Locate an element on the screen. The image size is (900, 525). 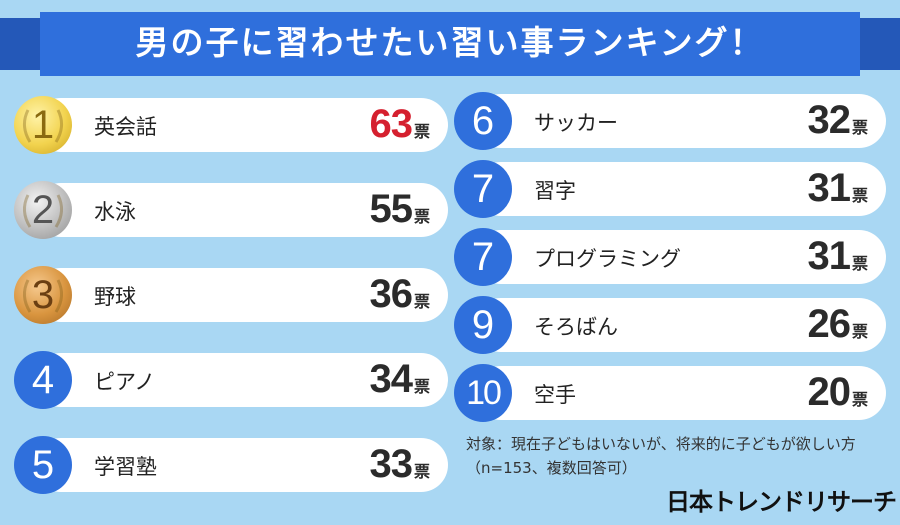
vote-count: 20 票 is located at coordinates (837, 392).